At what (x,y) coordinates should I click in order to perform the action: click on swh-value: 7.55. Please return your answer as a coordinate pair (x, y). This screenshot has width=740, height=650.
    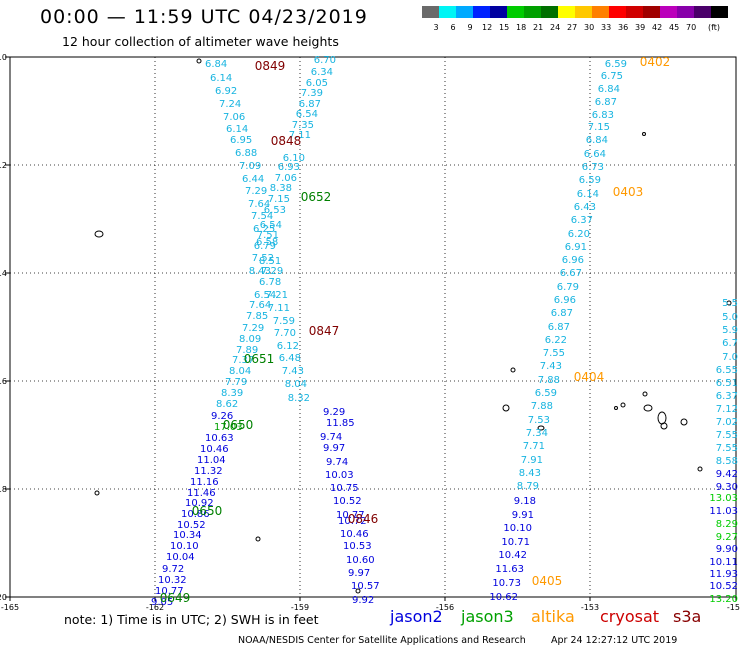
    Looking at the image, I should click on (727, 435).